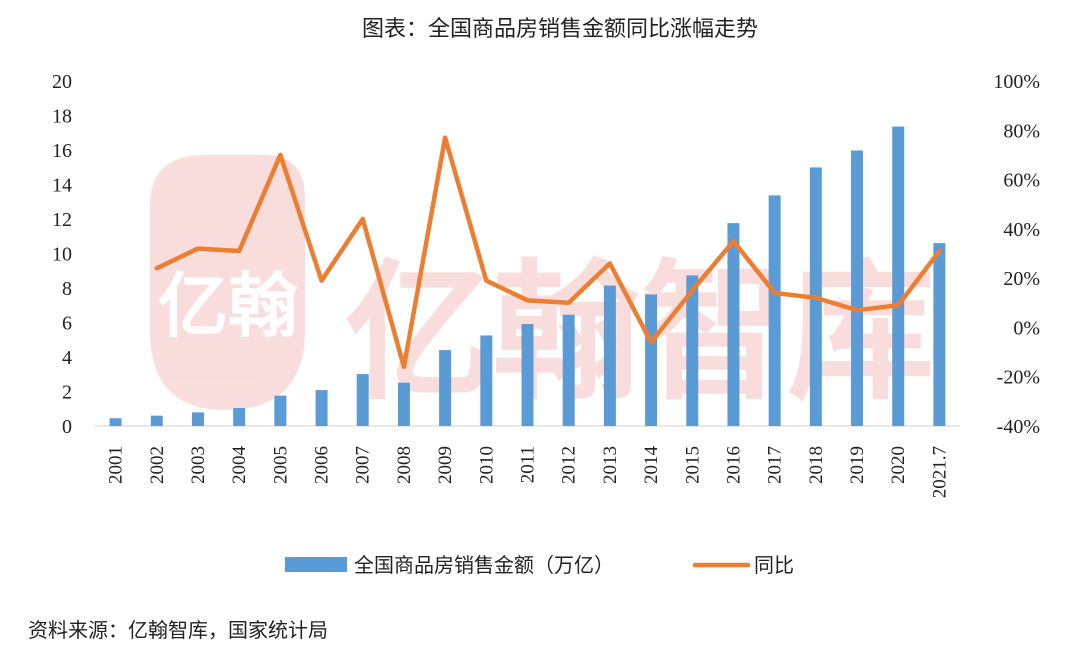  What do you see at coordinates (363, 465) in the screenshot?
I see `x-tick-label: 2007` at bounding box center [363, 465].